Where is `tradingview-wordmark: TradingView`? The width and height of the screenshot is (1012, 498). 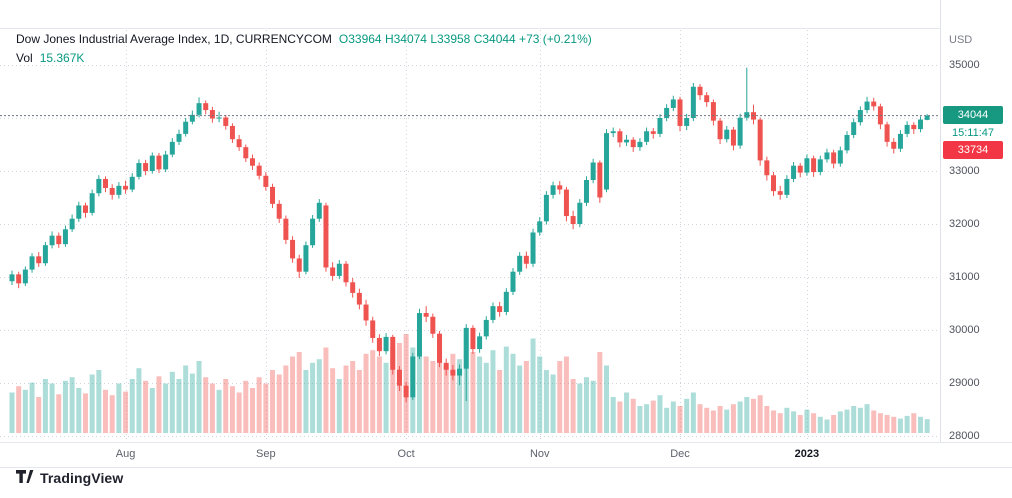 tradingview-wordmark: TradingView is located at coordinates (82, 477).